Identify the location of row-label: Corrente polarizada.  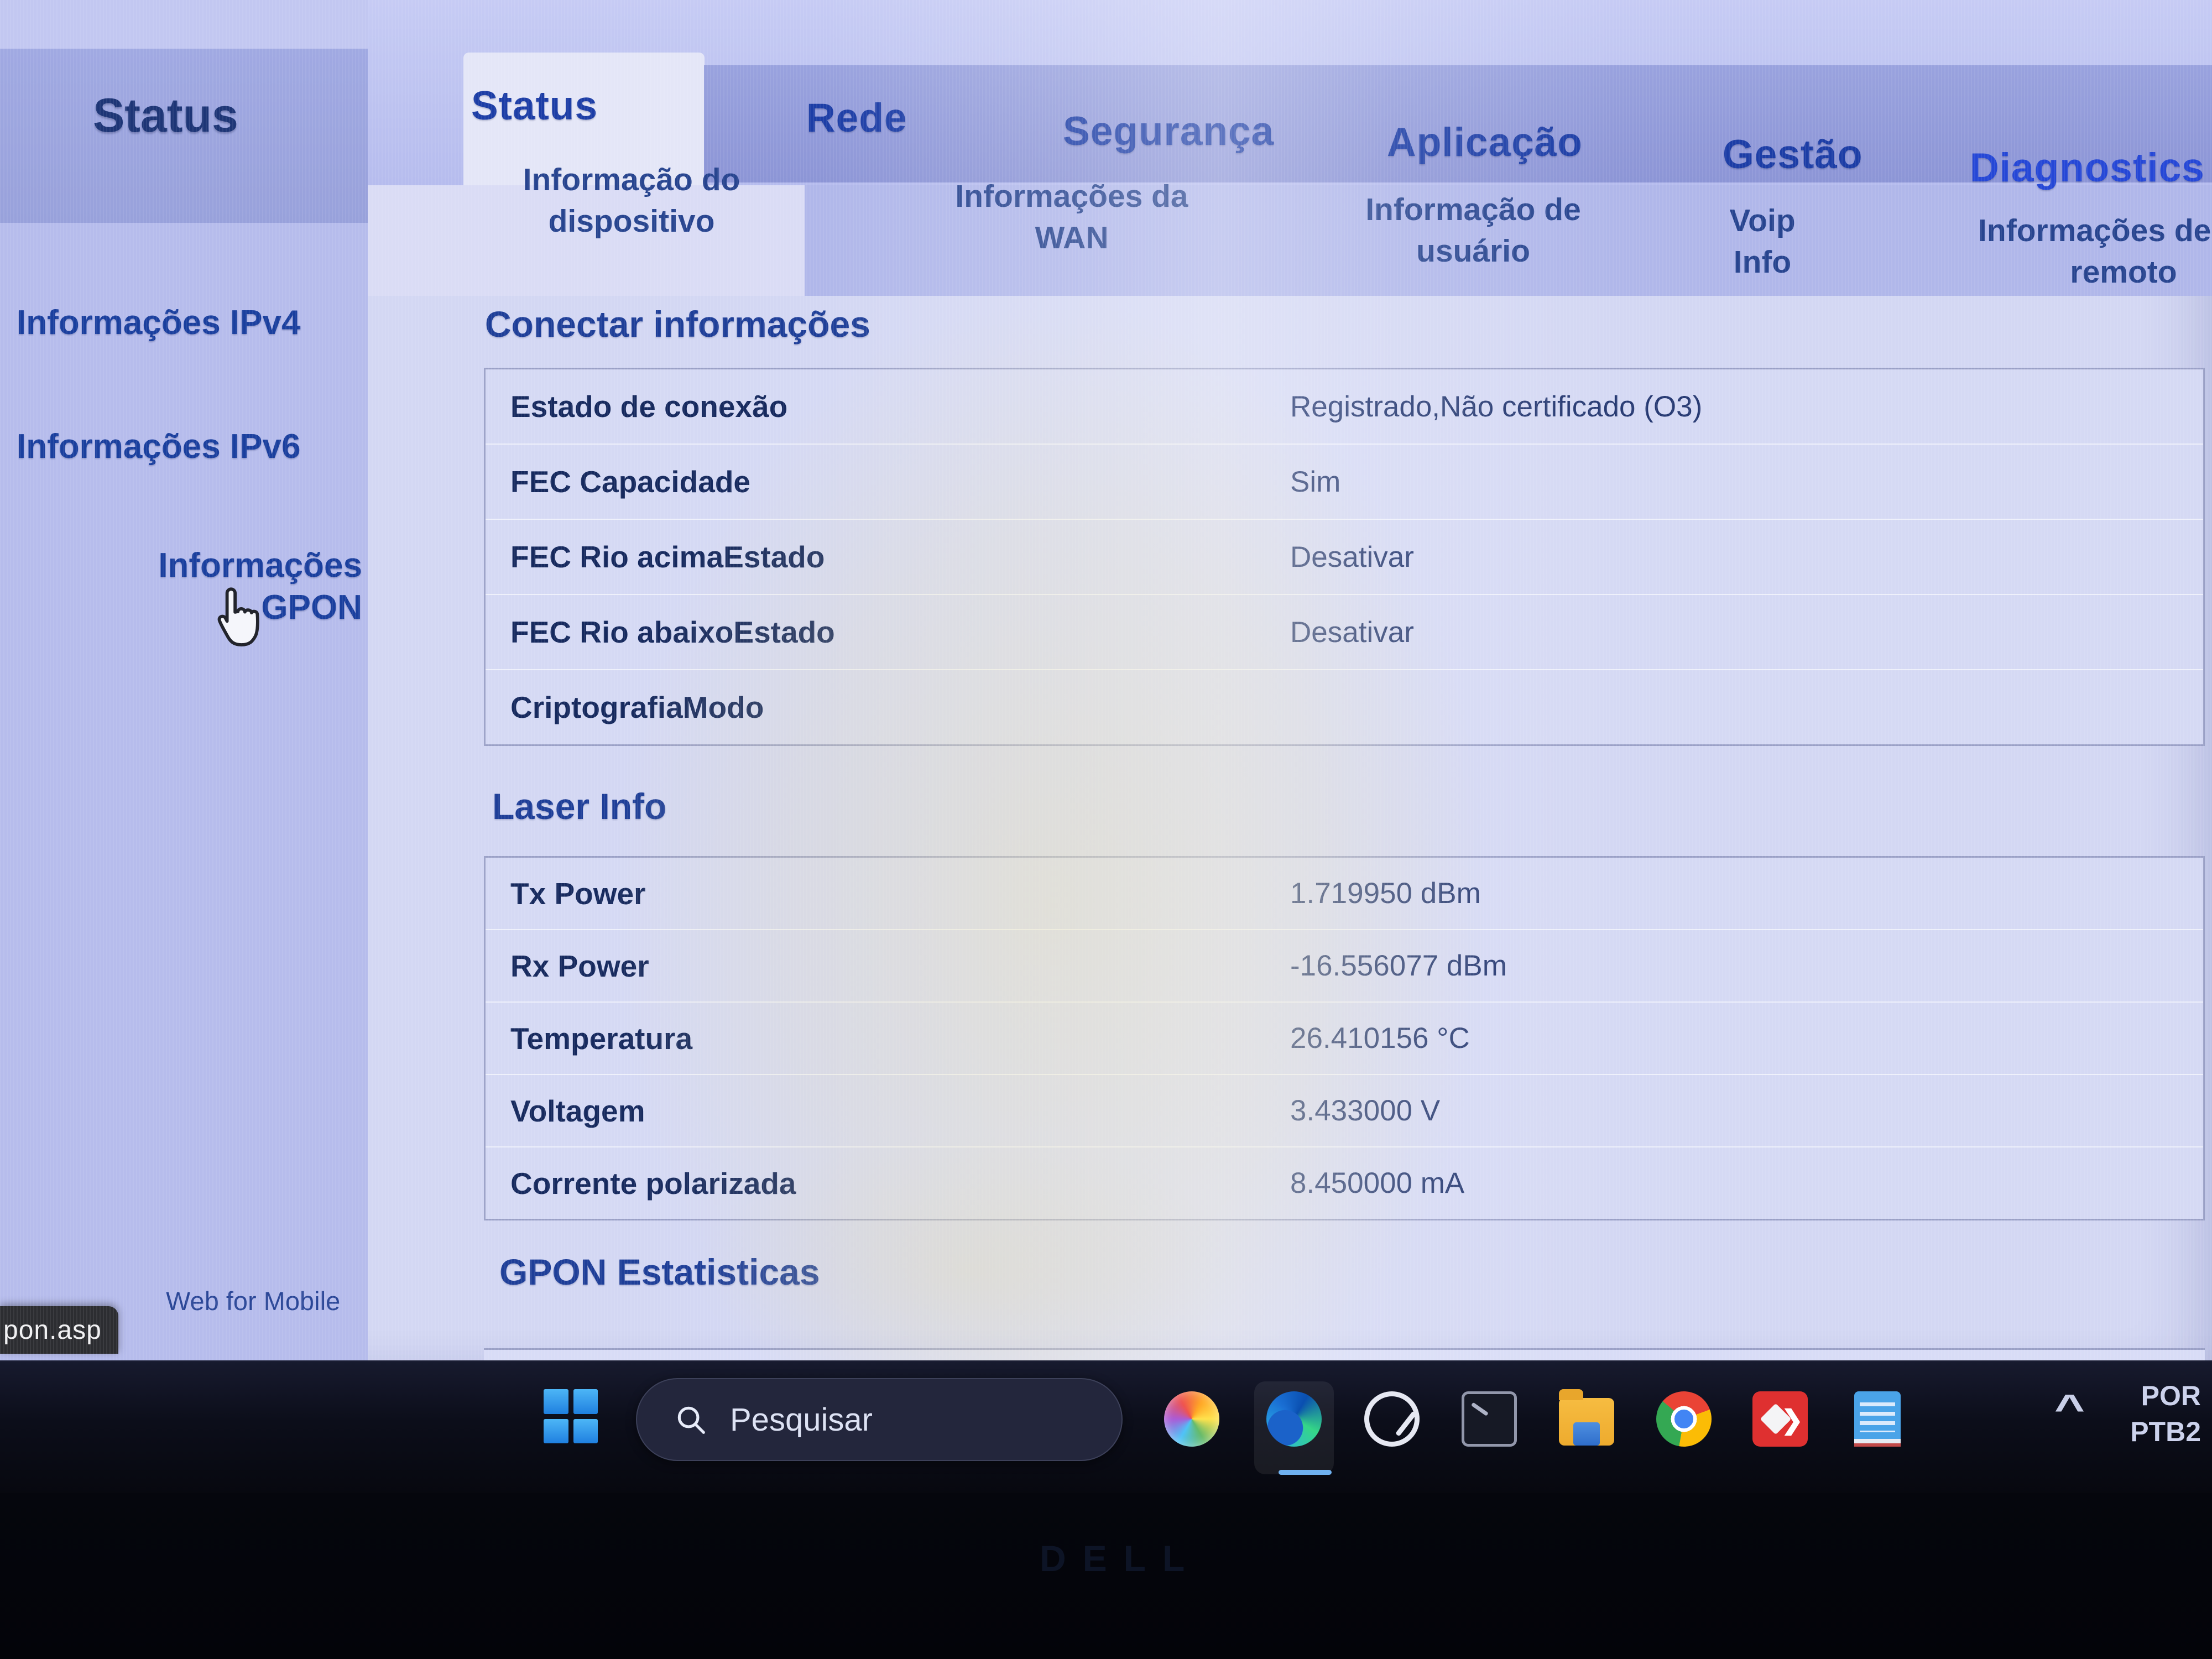
(653, 1184).